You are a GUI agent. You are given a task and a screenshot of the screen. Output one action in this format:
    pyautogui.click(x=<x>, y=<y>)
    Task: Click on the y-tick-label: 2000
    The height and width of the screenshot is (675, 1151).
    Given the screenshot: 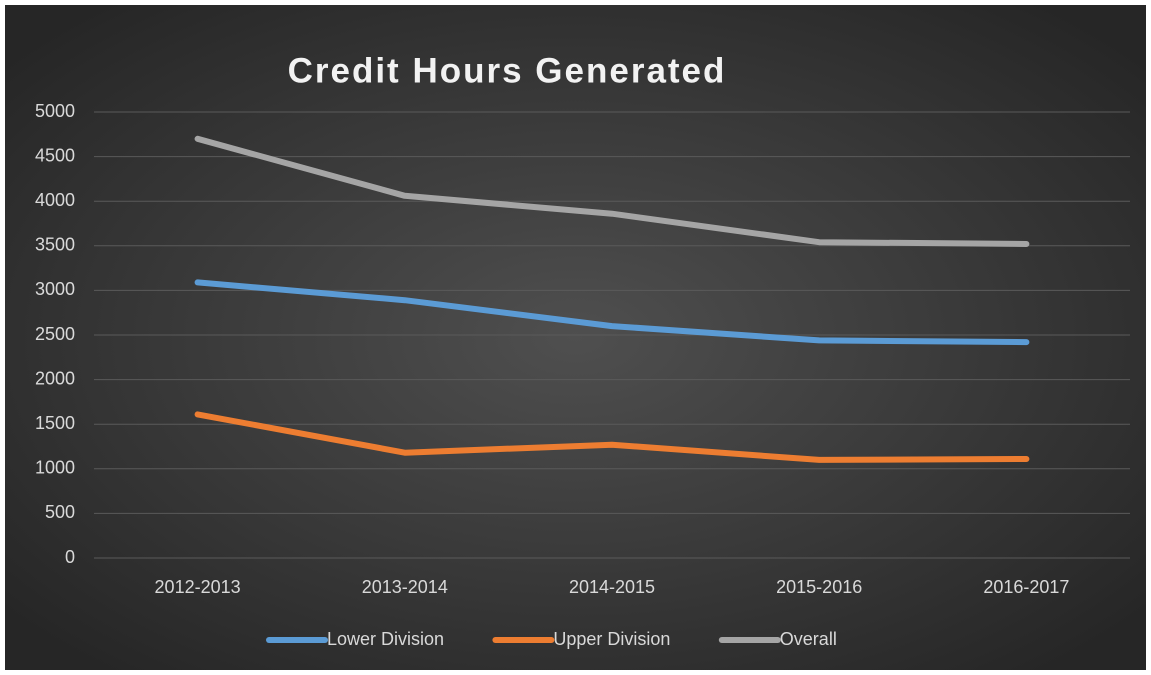 What is the action you would take?
    pyautogui.click(x=55, y=378)
    